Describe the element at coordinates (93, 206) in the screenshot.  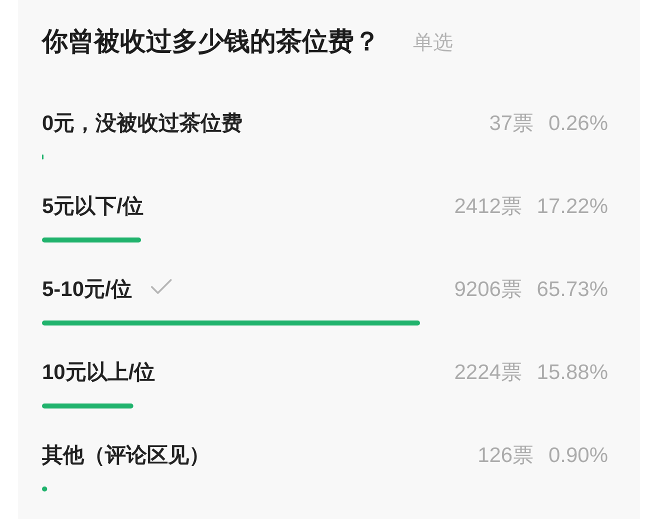
I see `y-tick-label: 5元以下/位` at that location.